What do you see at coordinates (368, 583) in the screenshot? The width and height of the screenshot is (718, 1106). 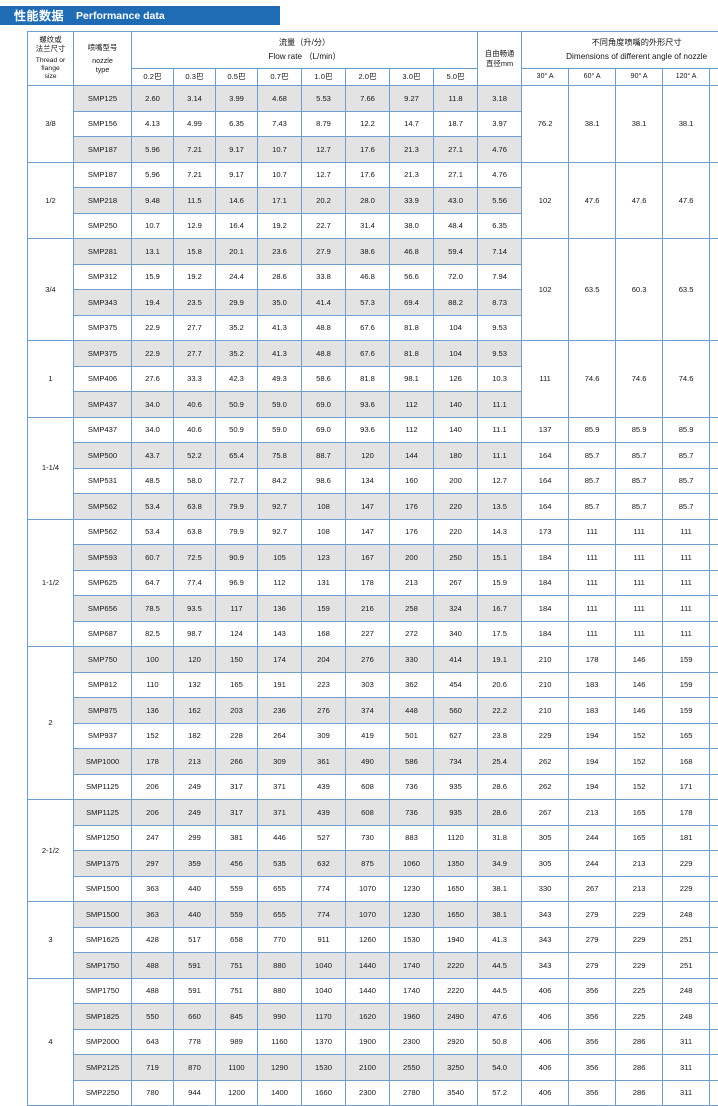 I see `flow-rate-cell-5: 178` at bounding box center [368, 583].